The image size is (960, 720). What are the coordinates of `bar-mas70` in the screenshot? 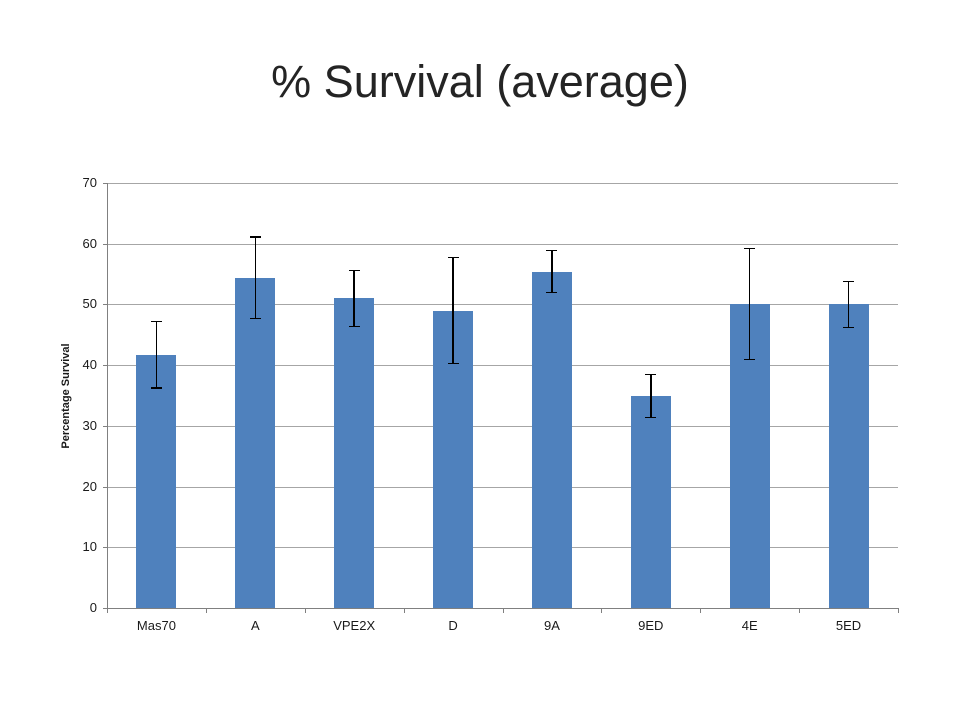 It's located at (156, 481).